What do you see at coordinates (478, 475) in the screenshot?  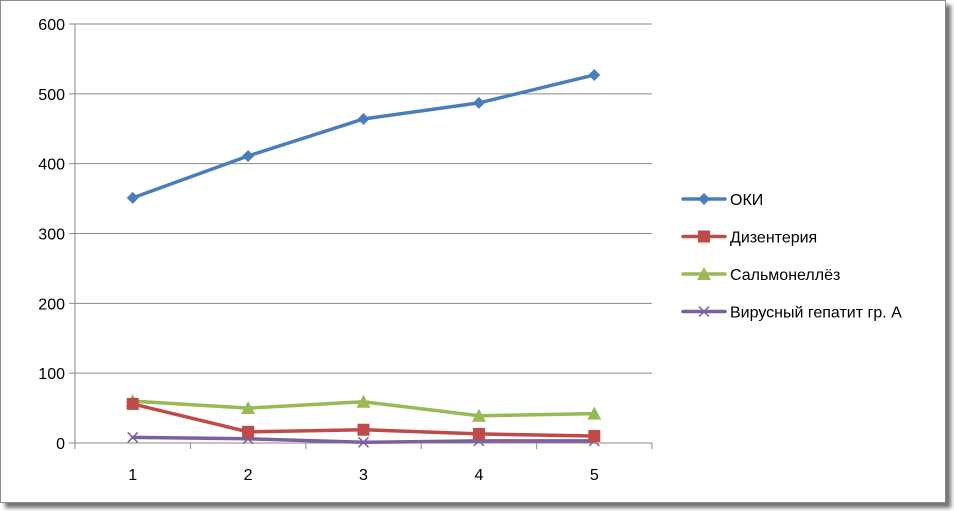 I see `x-tick-label: 4` at bounding box center [478, 475].